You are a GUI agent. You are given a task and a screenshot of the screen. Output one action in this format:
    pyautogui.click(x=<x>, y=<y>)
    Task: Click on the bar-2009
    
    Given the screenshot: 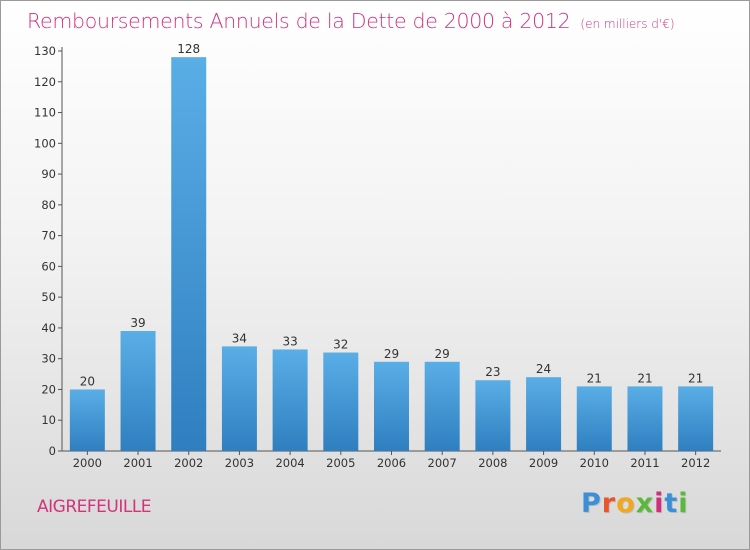 What is the action you would take?
    pyautogui.click(x=544, y=414)
    